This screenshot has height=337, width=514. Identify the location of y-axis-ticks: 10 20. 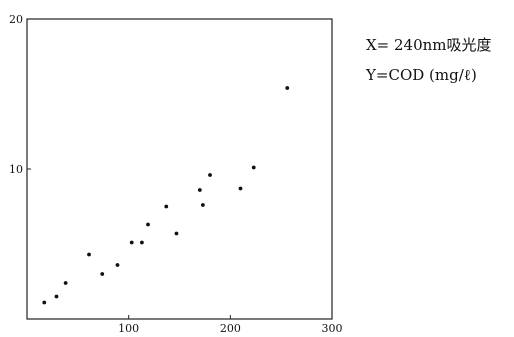
(20, 94).